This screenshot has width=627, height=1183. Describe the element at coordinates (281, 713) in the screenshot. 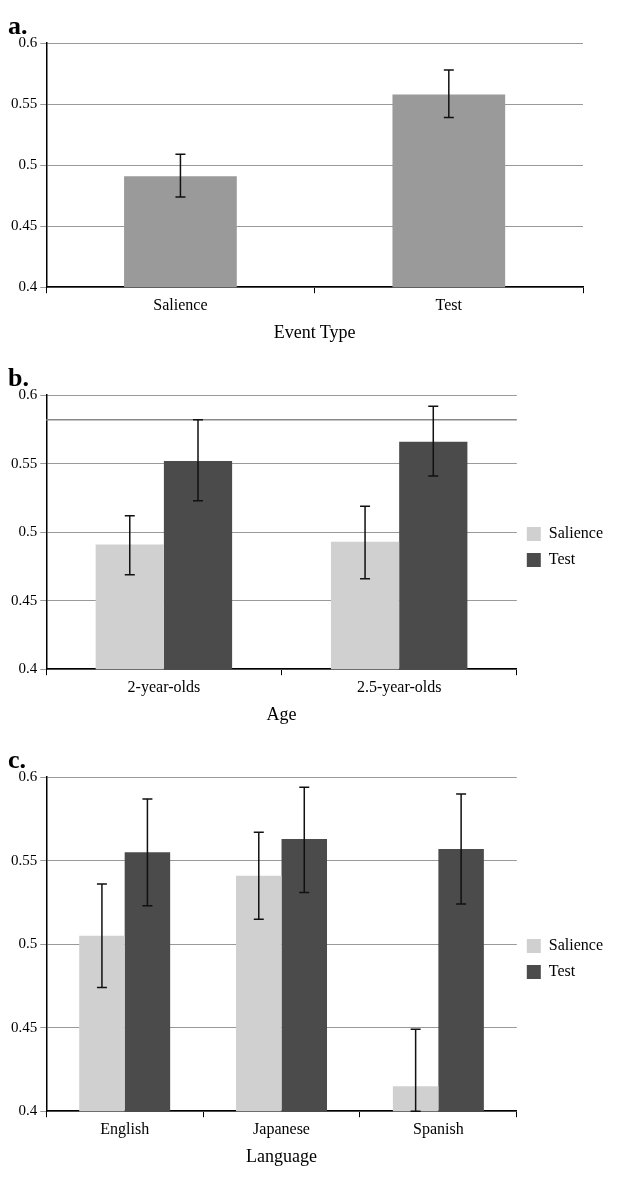

I see `x-axis-title: Age` at that location.